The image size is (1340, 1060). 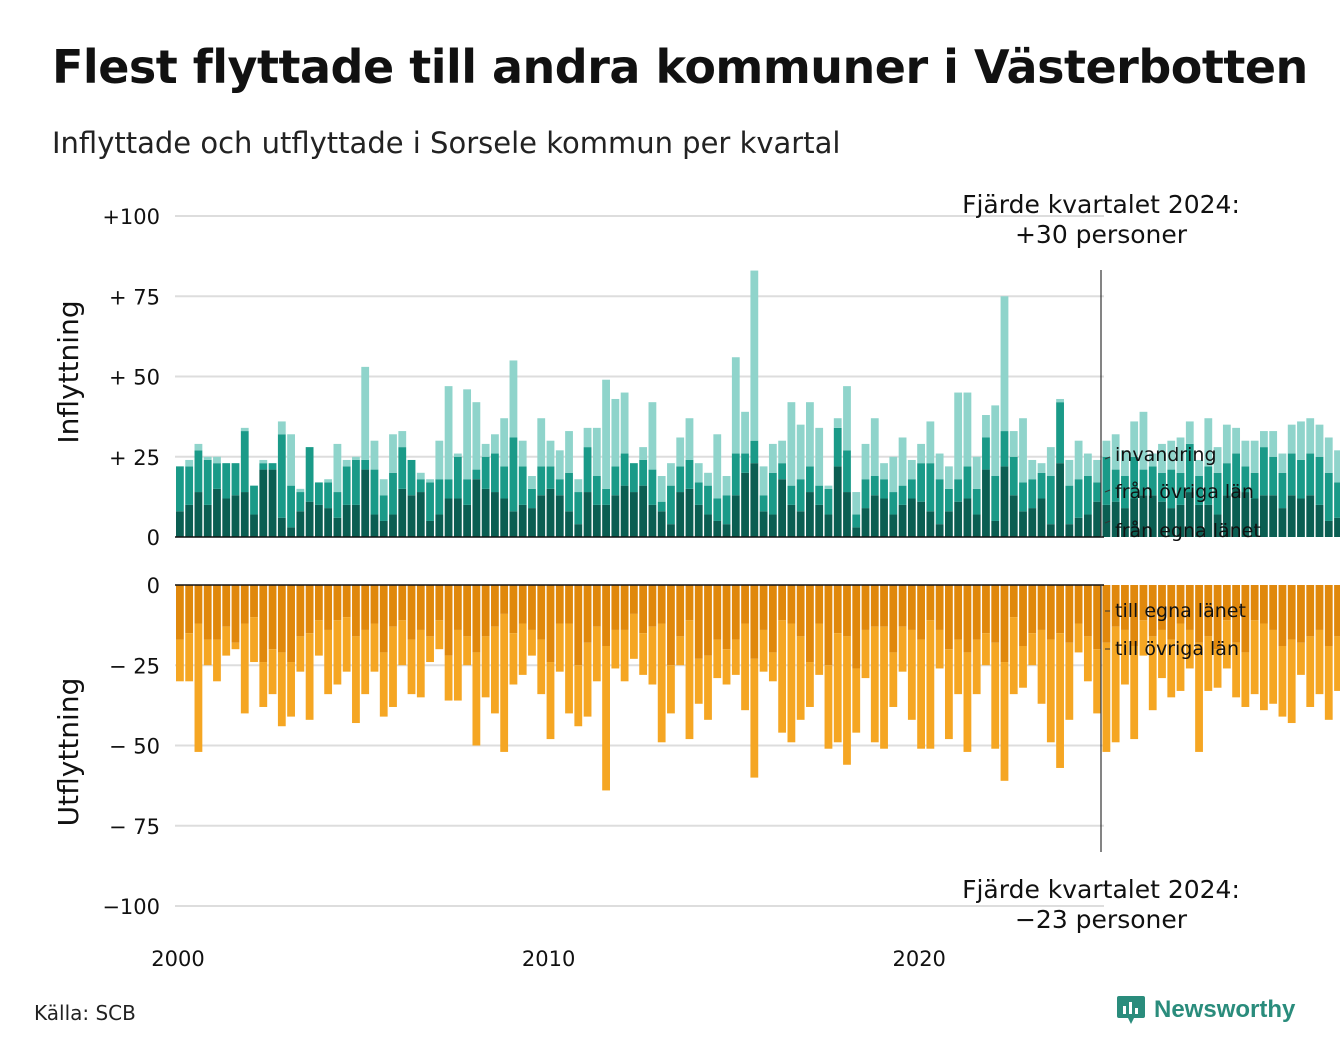 What do you see at coordinates (131, 217) in the screenshot?
I see `inflow-tick-label: +100` at bounding box center [131, 217].